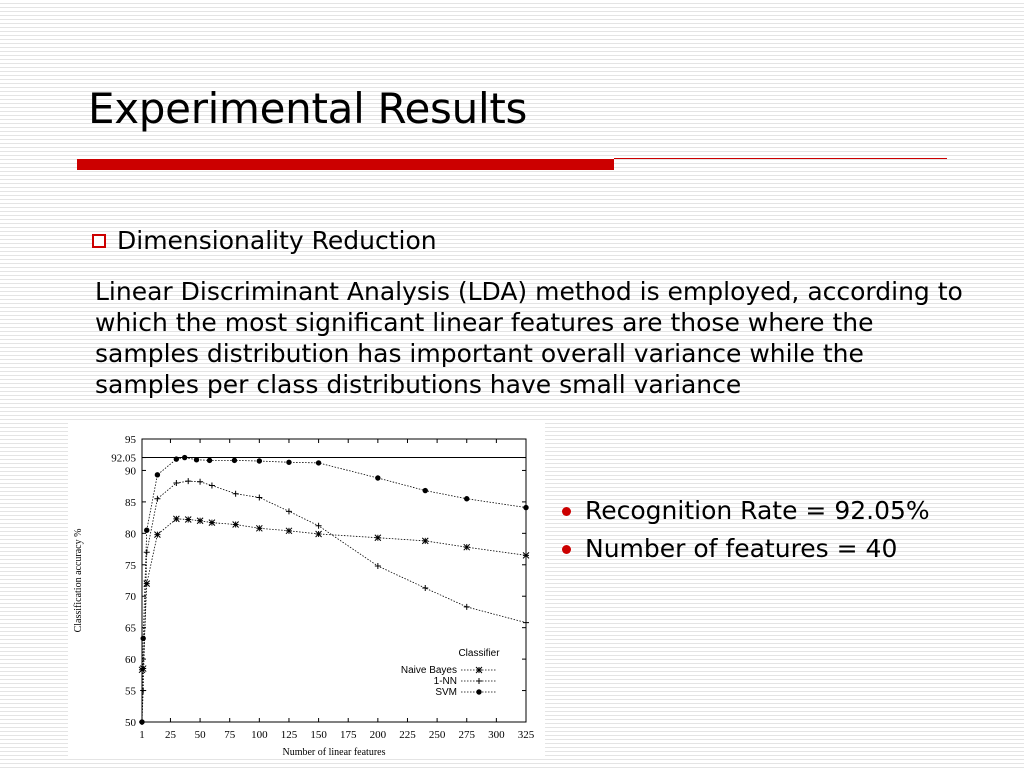 This screenshot has width=1024, height=768. I want to click on y-tick-label: 60, so click(131, 660).